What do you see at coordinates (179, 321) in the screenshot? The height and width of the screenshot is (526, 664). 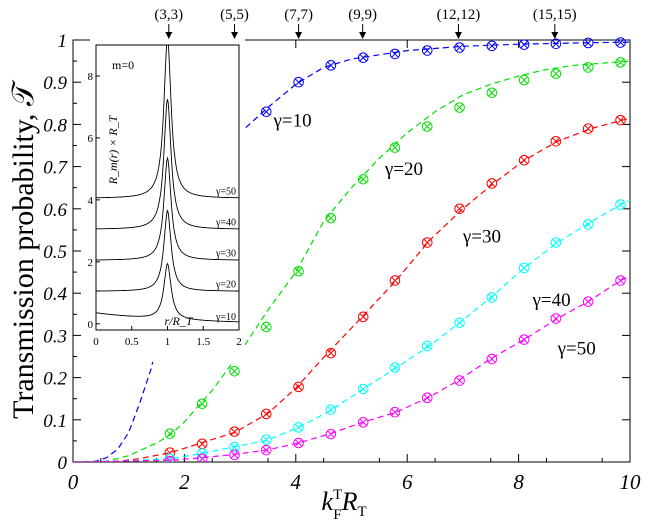 I see `inset-x-label: r/R_T` at bounding box center [179, 321].